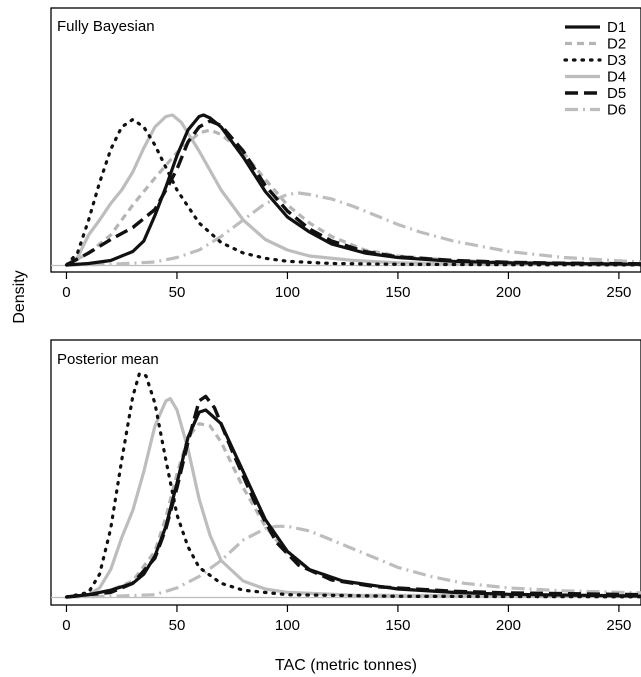 Image resolution: width=641 pixels, height=677 pixels. Describe the element at coordinates (616, 27) in the screenshot. I see `legend-label-d1: D1` at that location.